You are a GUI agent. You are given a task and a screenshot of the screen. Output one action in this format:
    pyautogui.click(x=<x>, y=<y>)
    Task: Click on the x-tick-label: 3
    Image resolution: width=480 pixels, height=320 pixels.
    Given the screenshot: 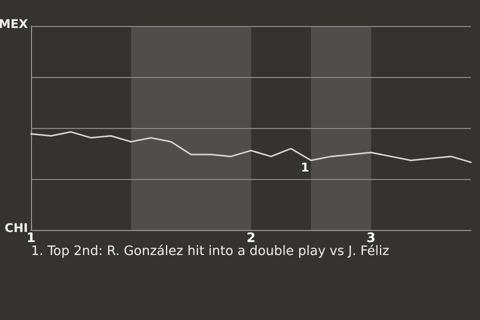 What is the action you would take?
    pyautogui.click(x=371, y=238)
    